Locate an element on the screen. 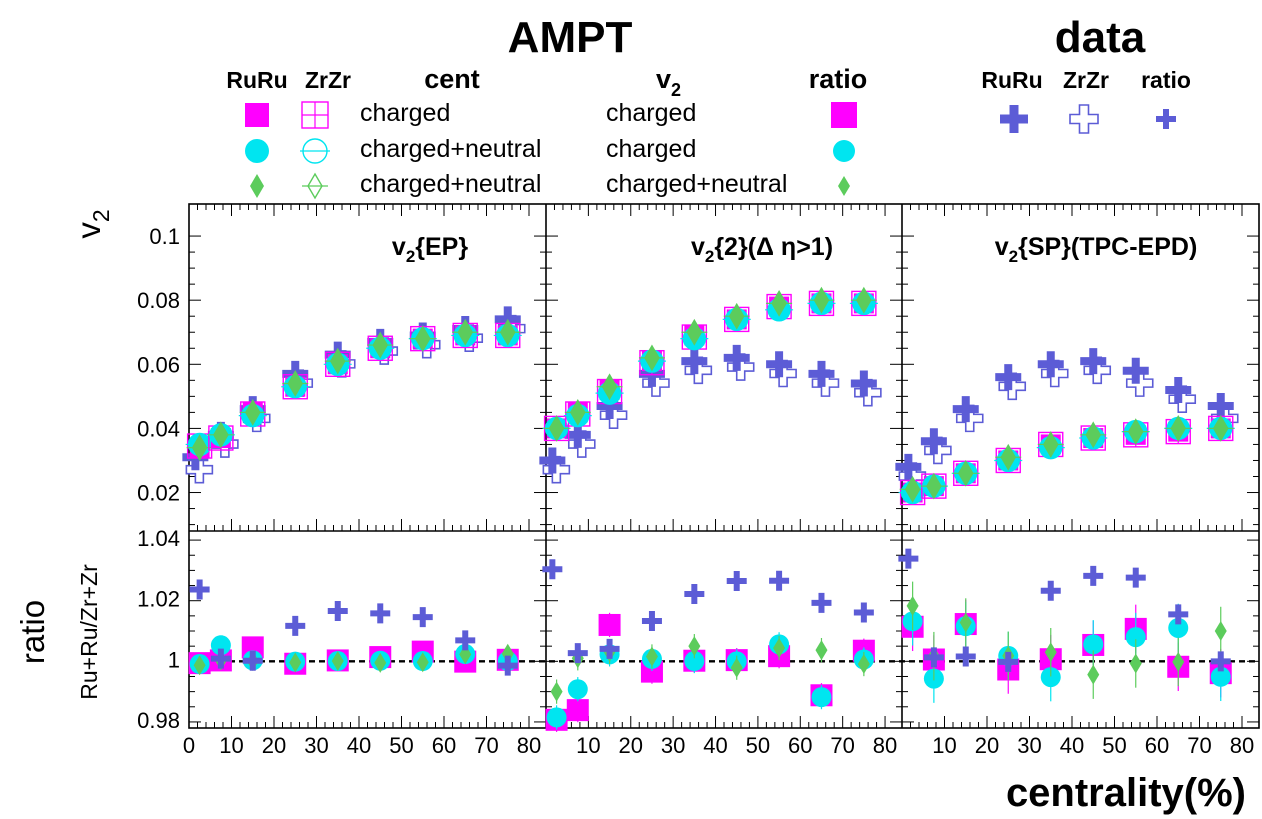 This screenshot has height=819, width=1262. legend-header-v2: v2 is located at coordinates (668, 82).